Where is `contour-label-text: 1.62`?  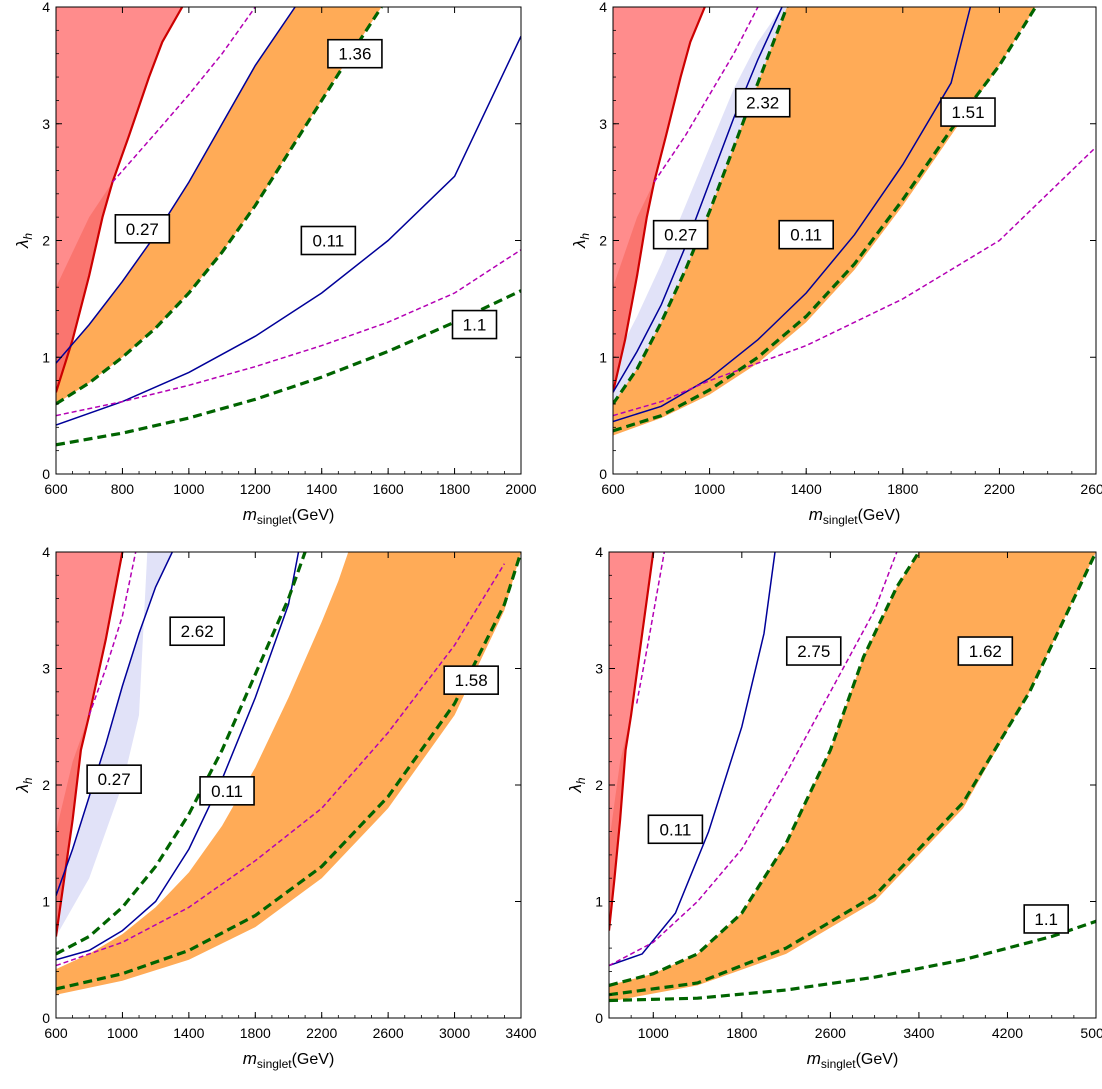 contour-label-text: 1.62 is located at coordinates (985, 651).